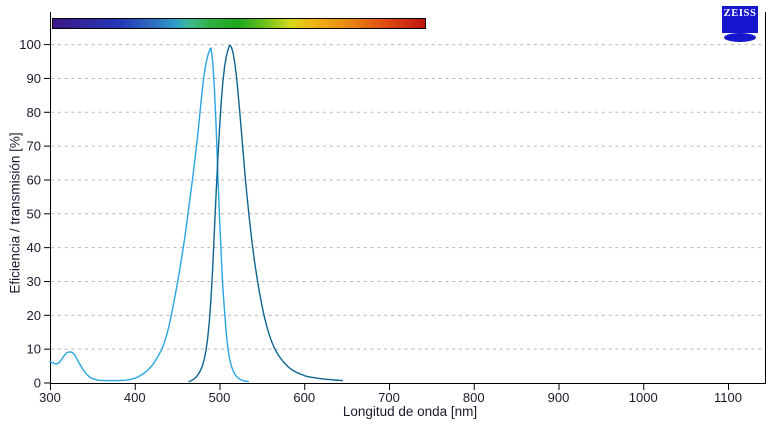  What do you see at coordinates (30, 44) in the screenshot?
I see `y-tick-label: 100` at bounding box center [30, 44].